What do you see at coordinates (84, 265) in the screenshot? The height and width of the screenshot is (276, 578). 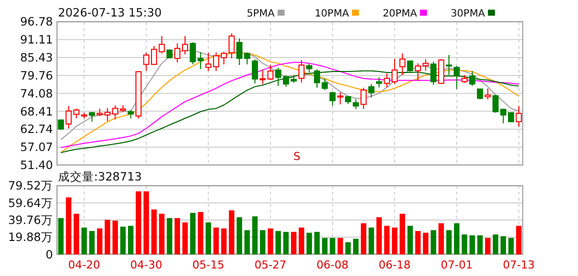 I see `x-tick-label: 04-20` at bounding box center [84, 265].